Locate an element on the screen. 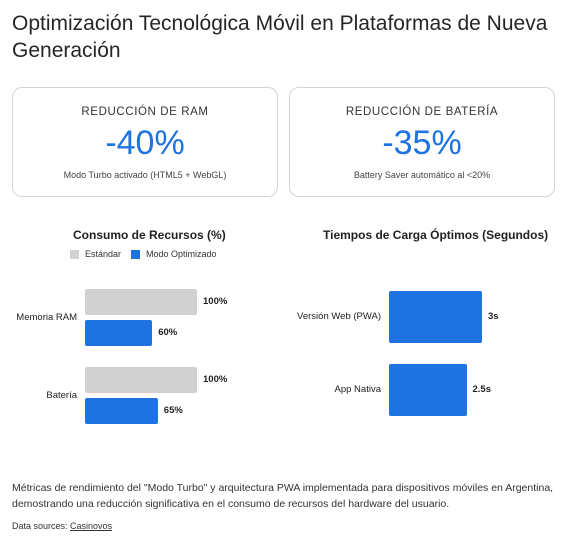 The image size is (566, 544). legend-optimized: Modo Optimizado is located at coordinates (174, 254).